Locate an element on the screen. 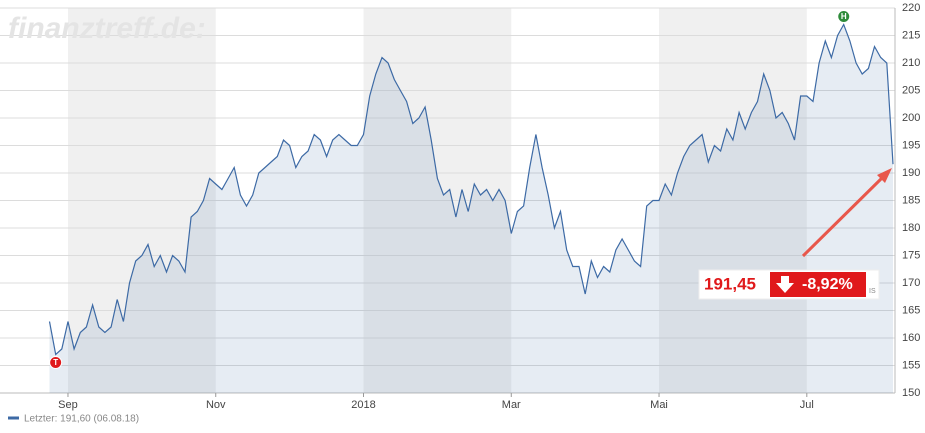 This screenshot has width=925, height=433. high-marker is located at coordinates (844, 16).